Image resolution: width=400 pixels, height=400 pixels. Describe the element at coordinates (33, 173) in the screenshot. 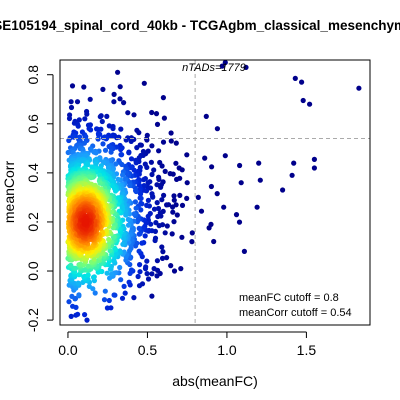

I see `y-tick-label: 0.4` at that location.